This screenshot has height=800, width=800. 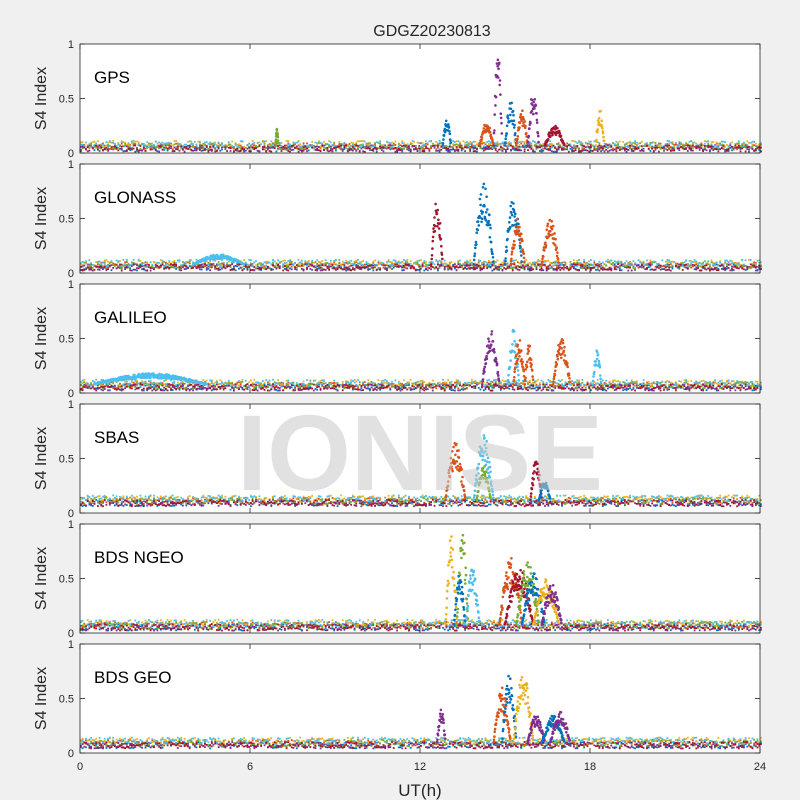 I want to click on y-tick-label: 0.5, so click(x=66, y=220).